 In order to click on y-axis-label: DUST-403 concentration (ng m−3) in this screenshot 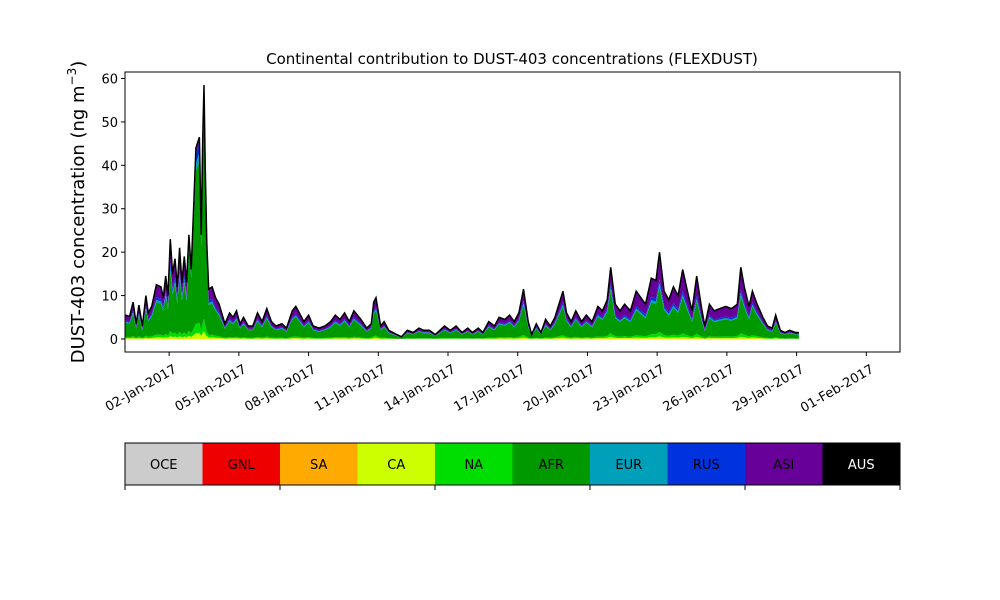, I will do `click(77, 212)`.